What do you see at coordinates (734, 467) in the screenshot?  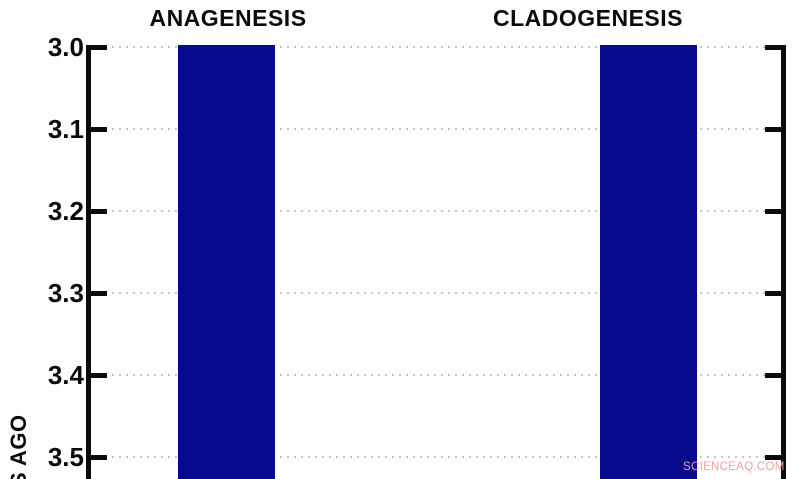 I see `watermark-text: SCIENCEAQ.COM` at bounding box center [734, 467].